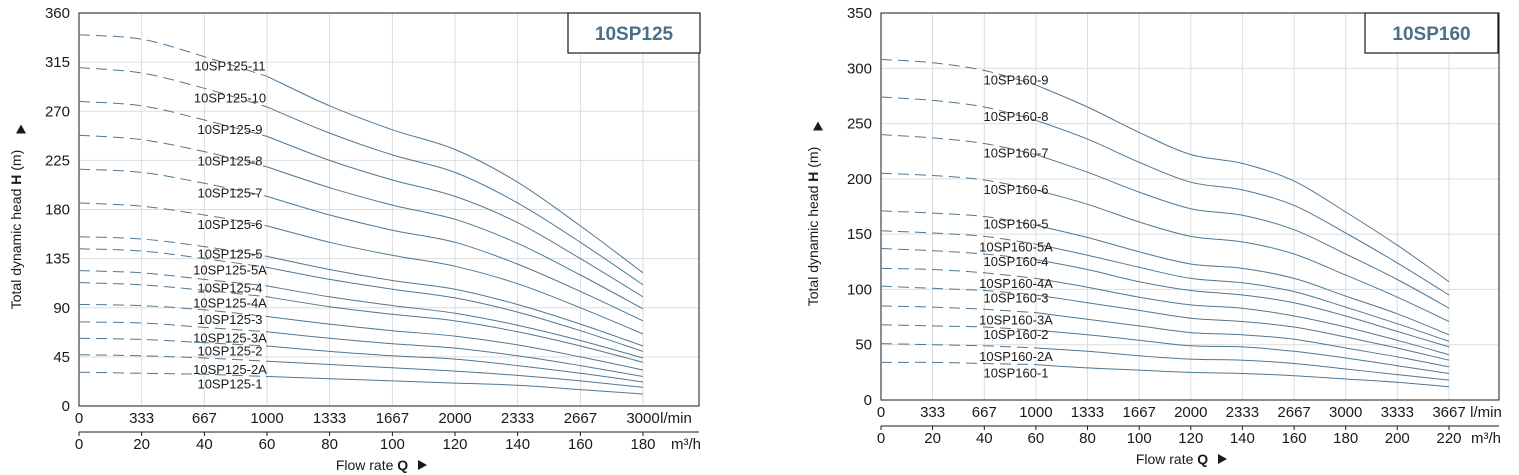 The image size is (1519, 475). I want to click on curve-10SP125-2A, so click(455, 374).